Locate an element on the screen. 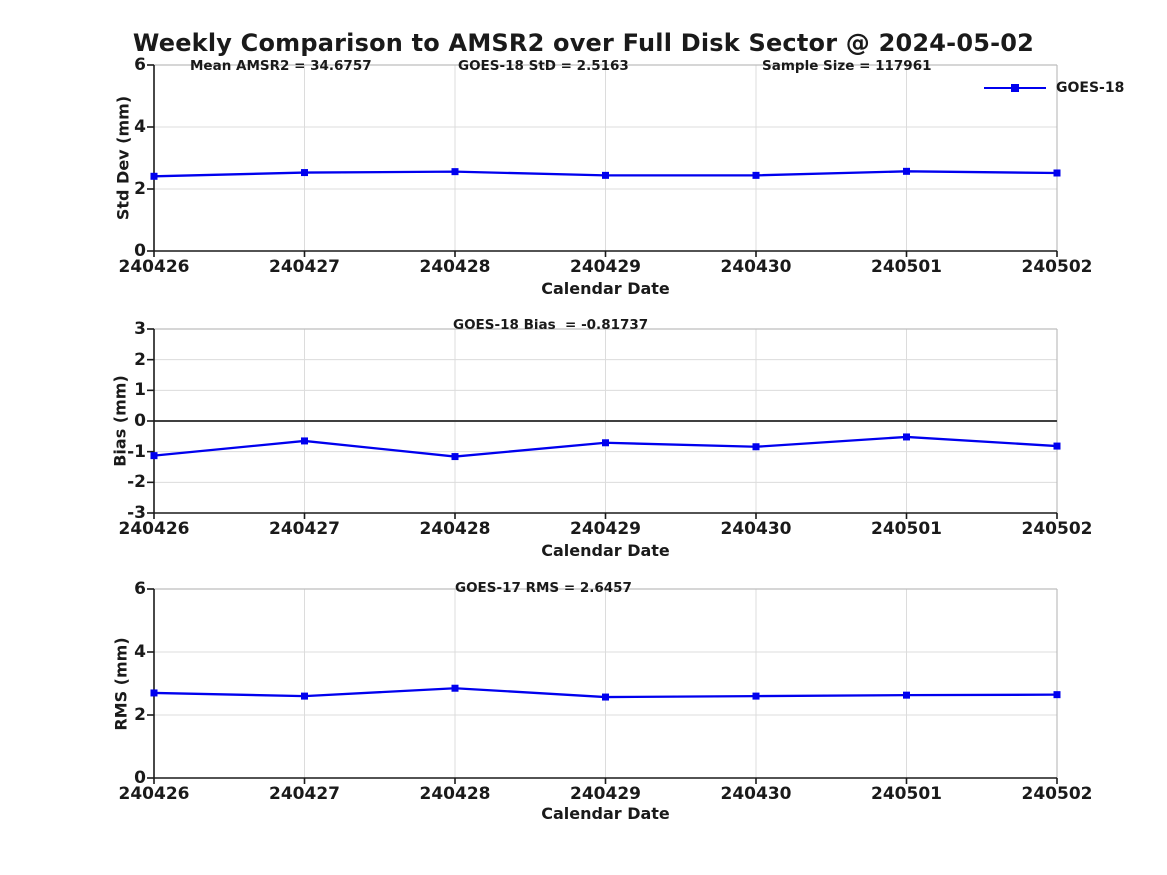 Image resolution: width=1167 pixels, height=875 pixels. legend-line-sample is located at coordinates (1015, 87).